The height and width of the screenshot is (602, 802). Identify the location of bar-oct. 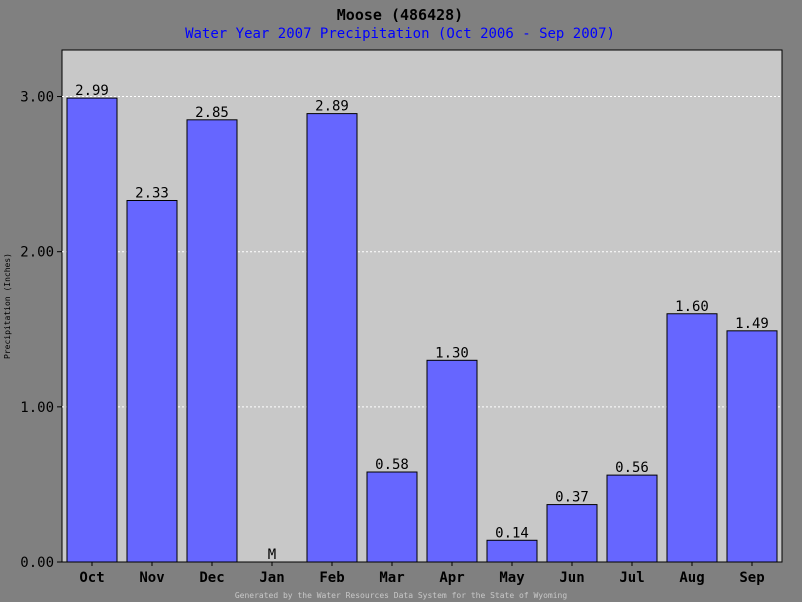
(92, 330).